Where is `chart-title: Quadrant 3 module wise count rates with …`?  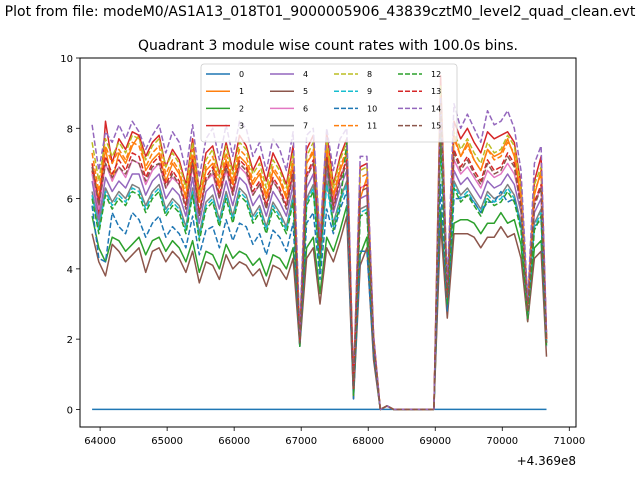
chart-title: Quadrant 3 module wise count rates with … is located at coordinates (328, 46).